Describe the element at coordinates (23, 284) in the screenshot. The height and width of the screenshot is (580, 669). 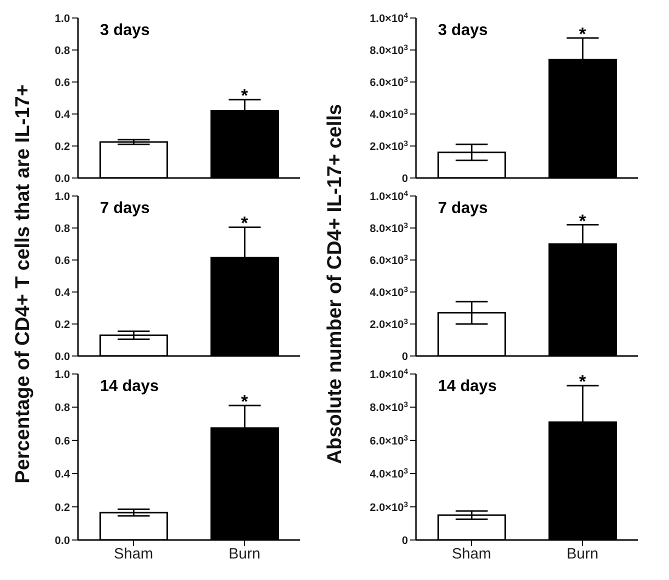
I see `y-axis-title: Percentage of CD4+ T cells that are IL-17+` at that location.